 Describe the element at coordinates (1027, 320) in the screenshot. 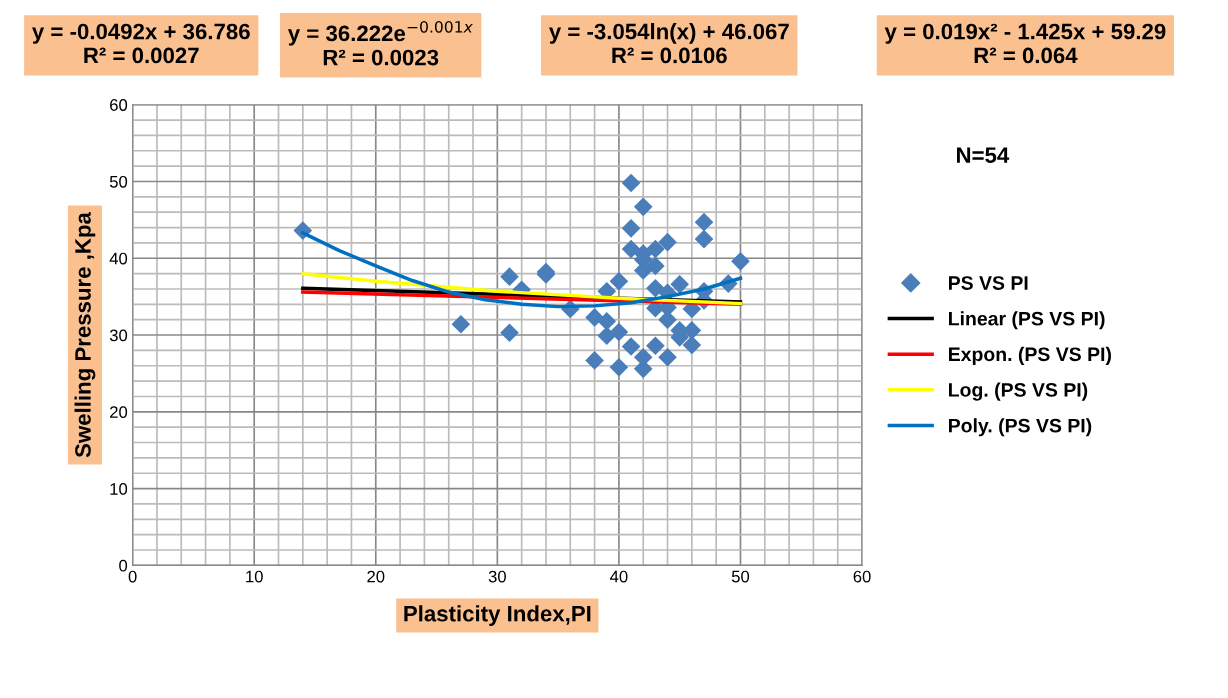

I see `legend-label: Linear (PS VS PI)` at that location.